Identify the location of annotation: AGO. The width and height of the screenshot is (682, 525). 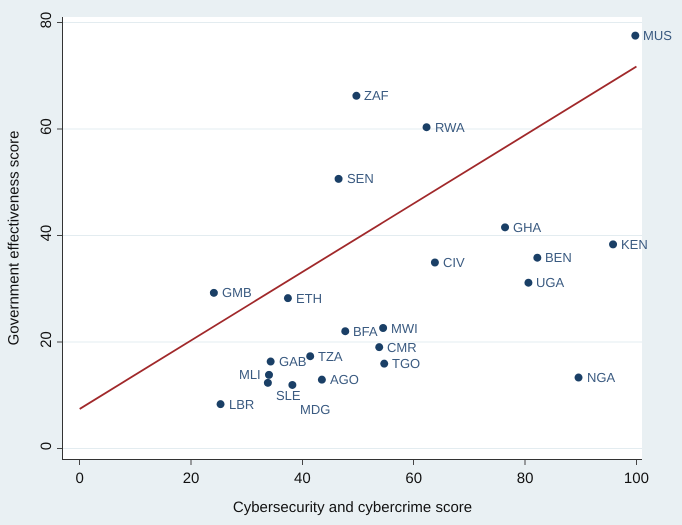
(344, 379).